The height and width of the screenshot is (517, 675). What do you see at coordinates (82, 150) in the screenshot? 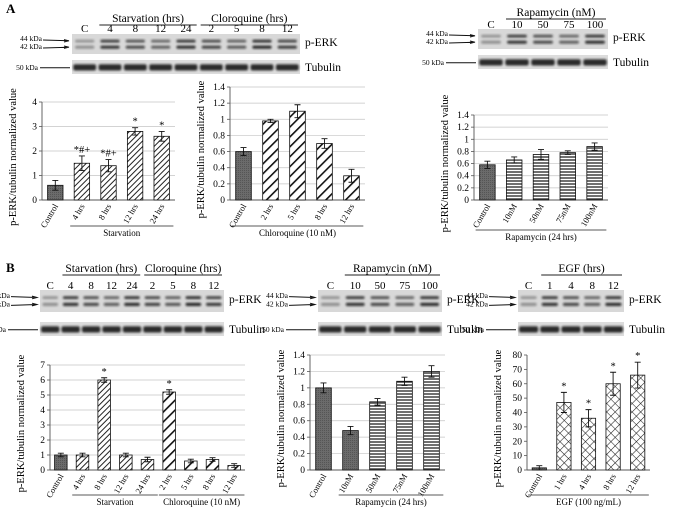
I see `significance-mark: *#+` at bounding box center [82, 150].